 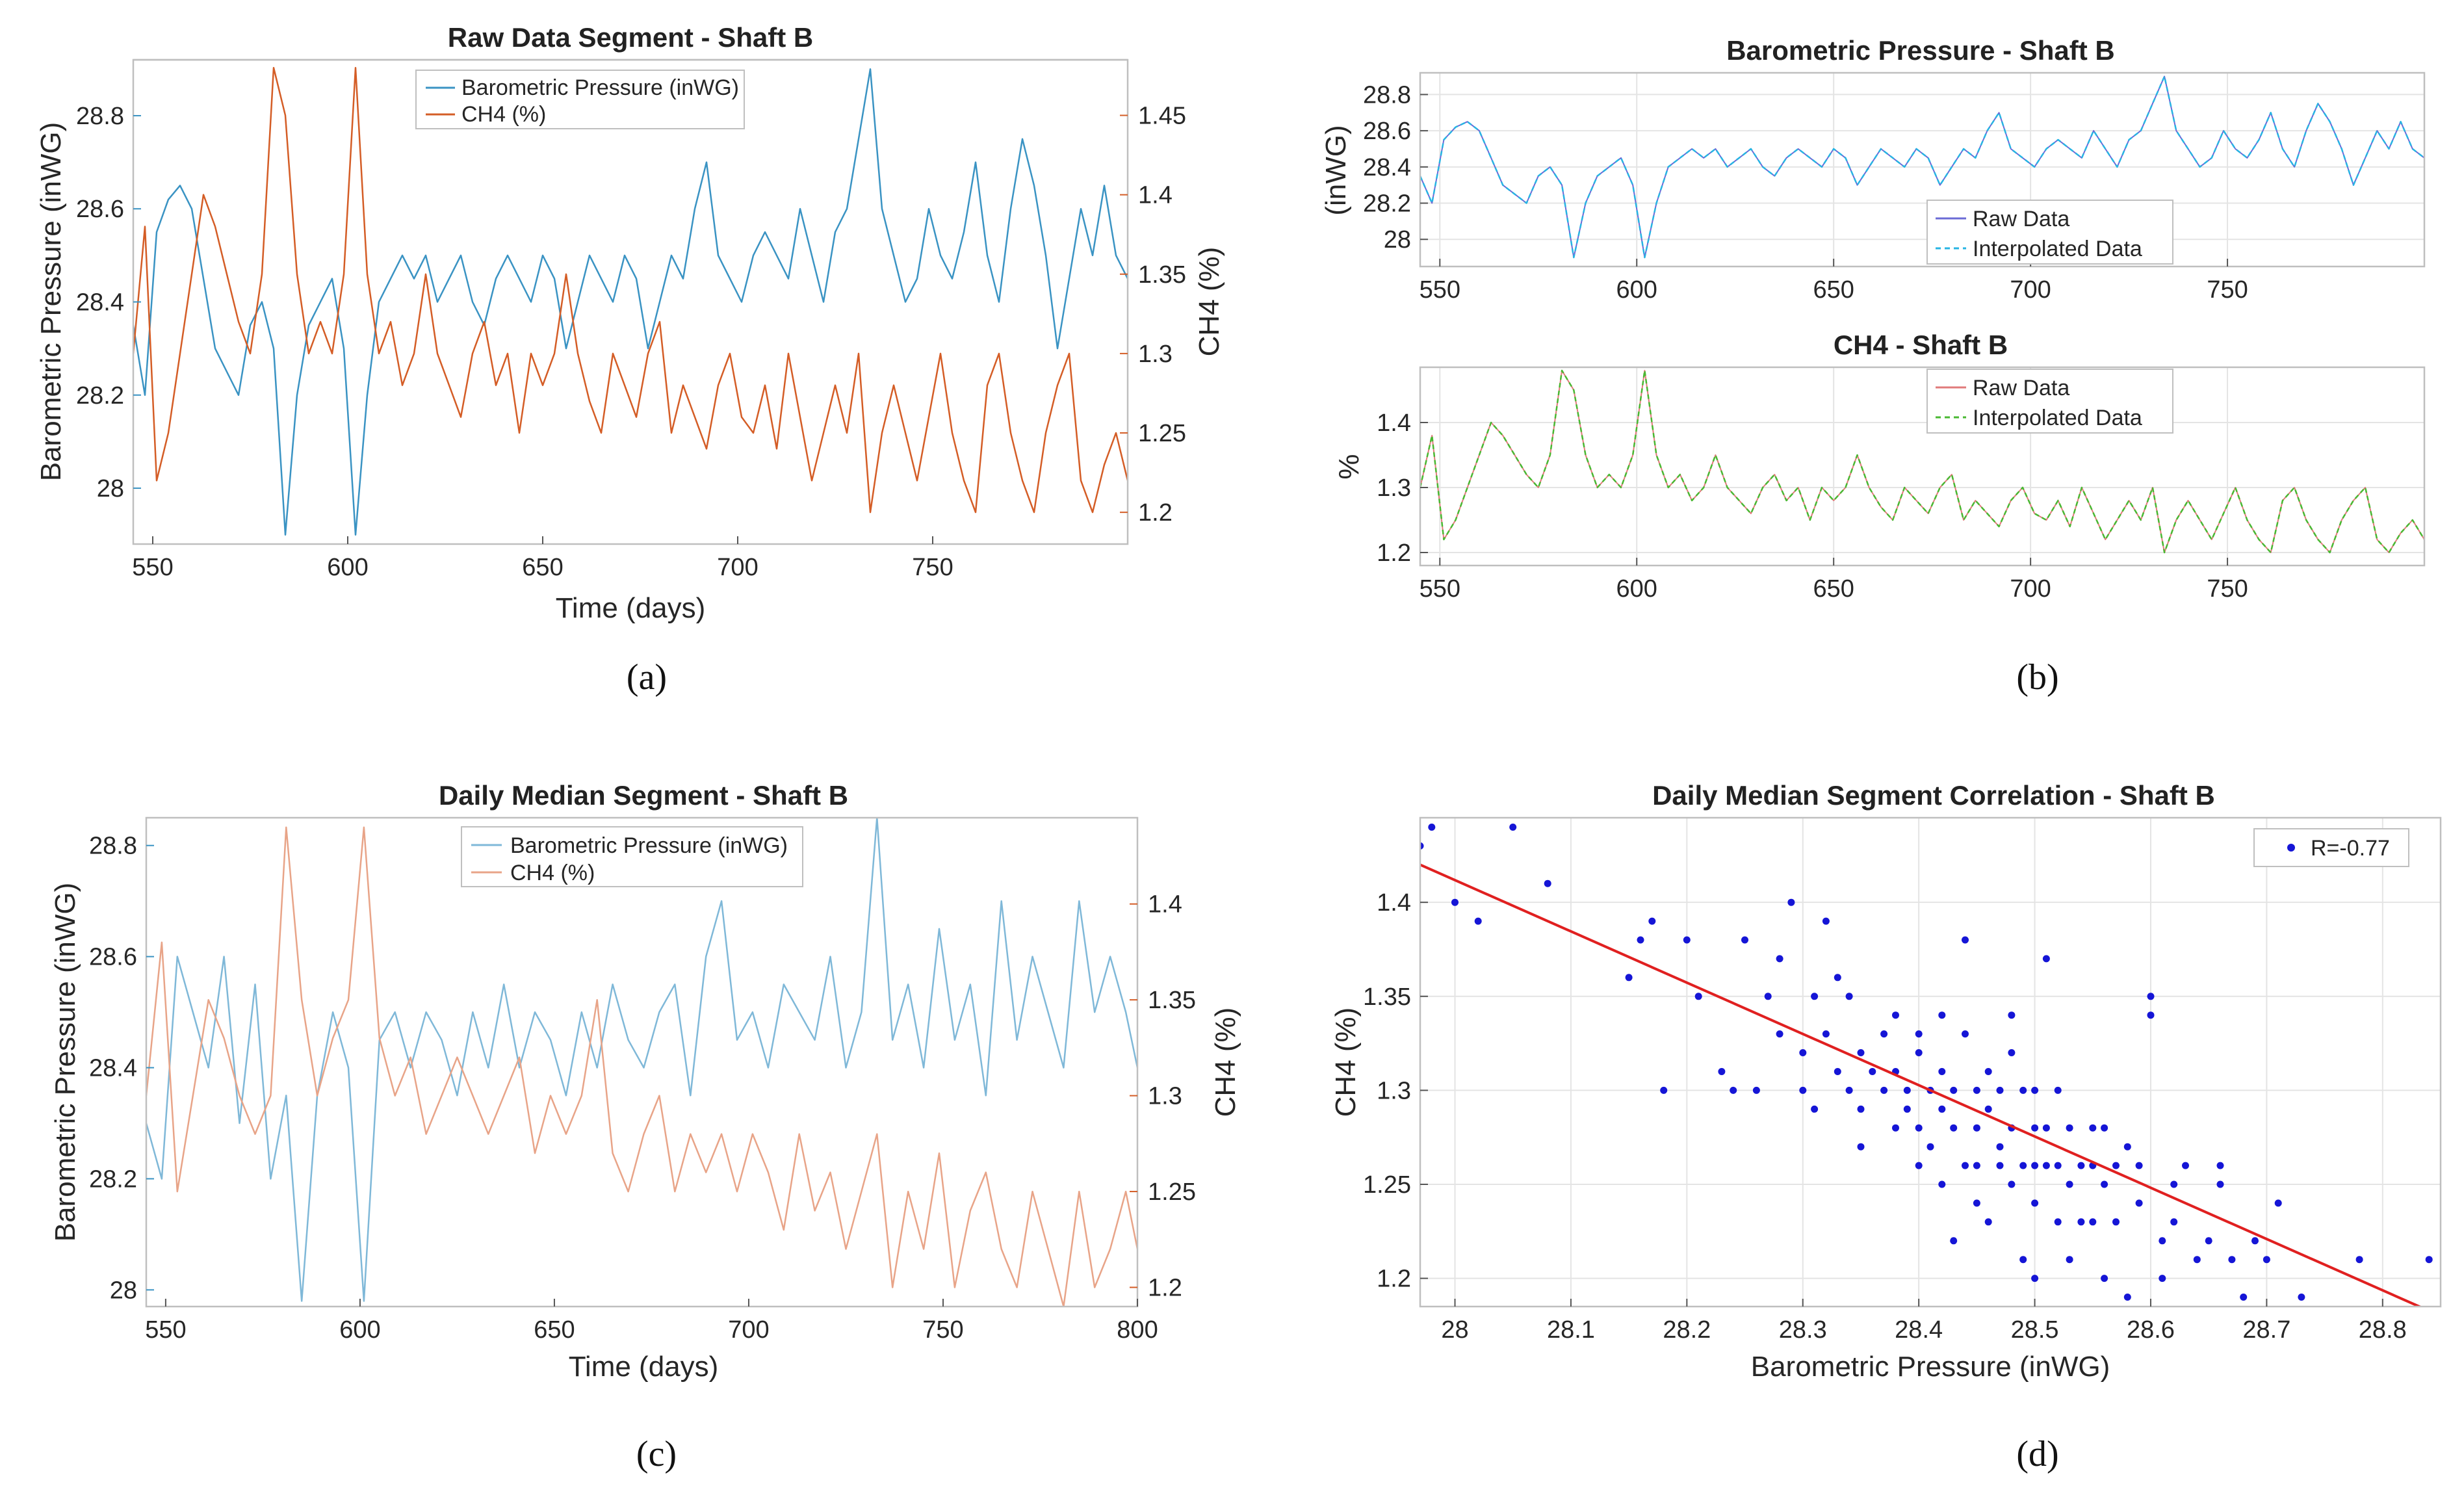 I want to click on panel-b-top-xtick-label: 600, so click(x=1636, y=290).